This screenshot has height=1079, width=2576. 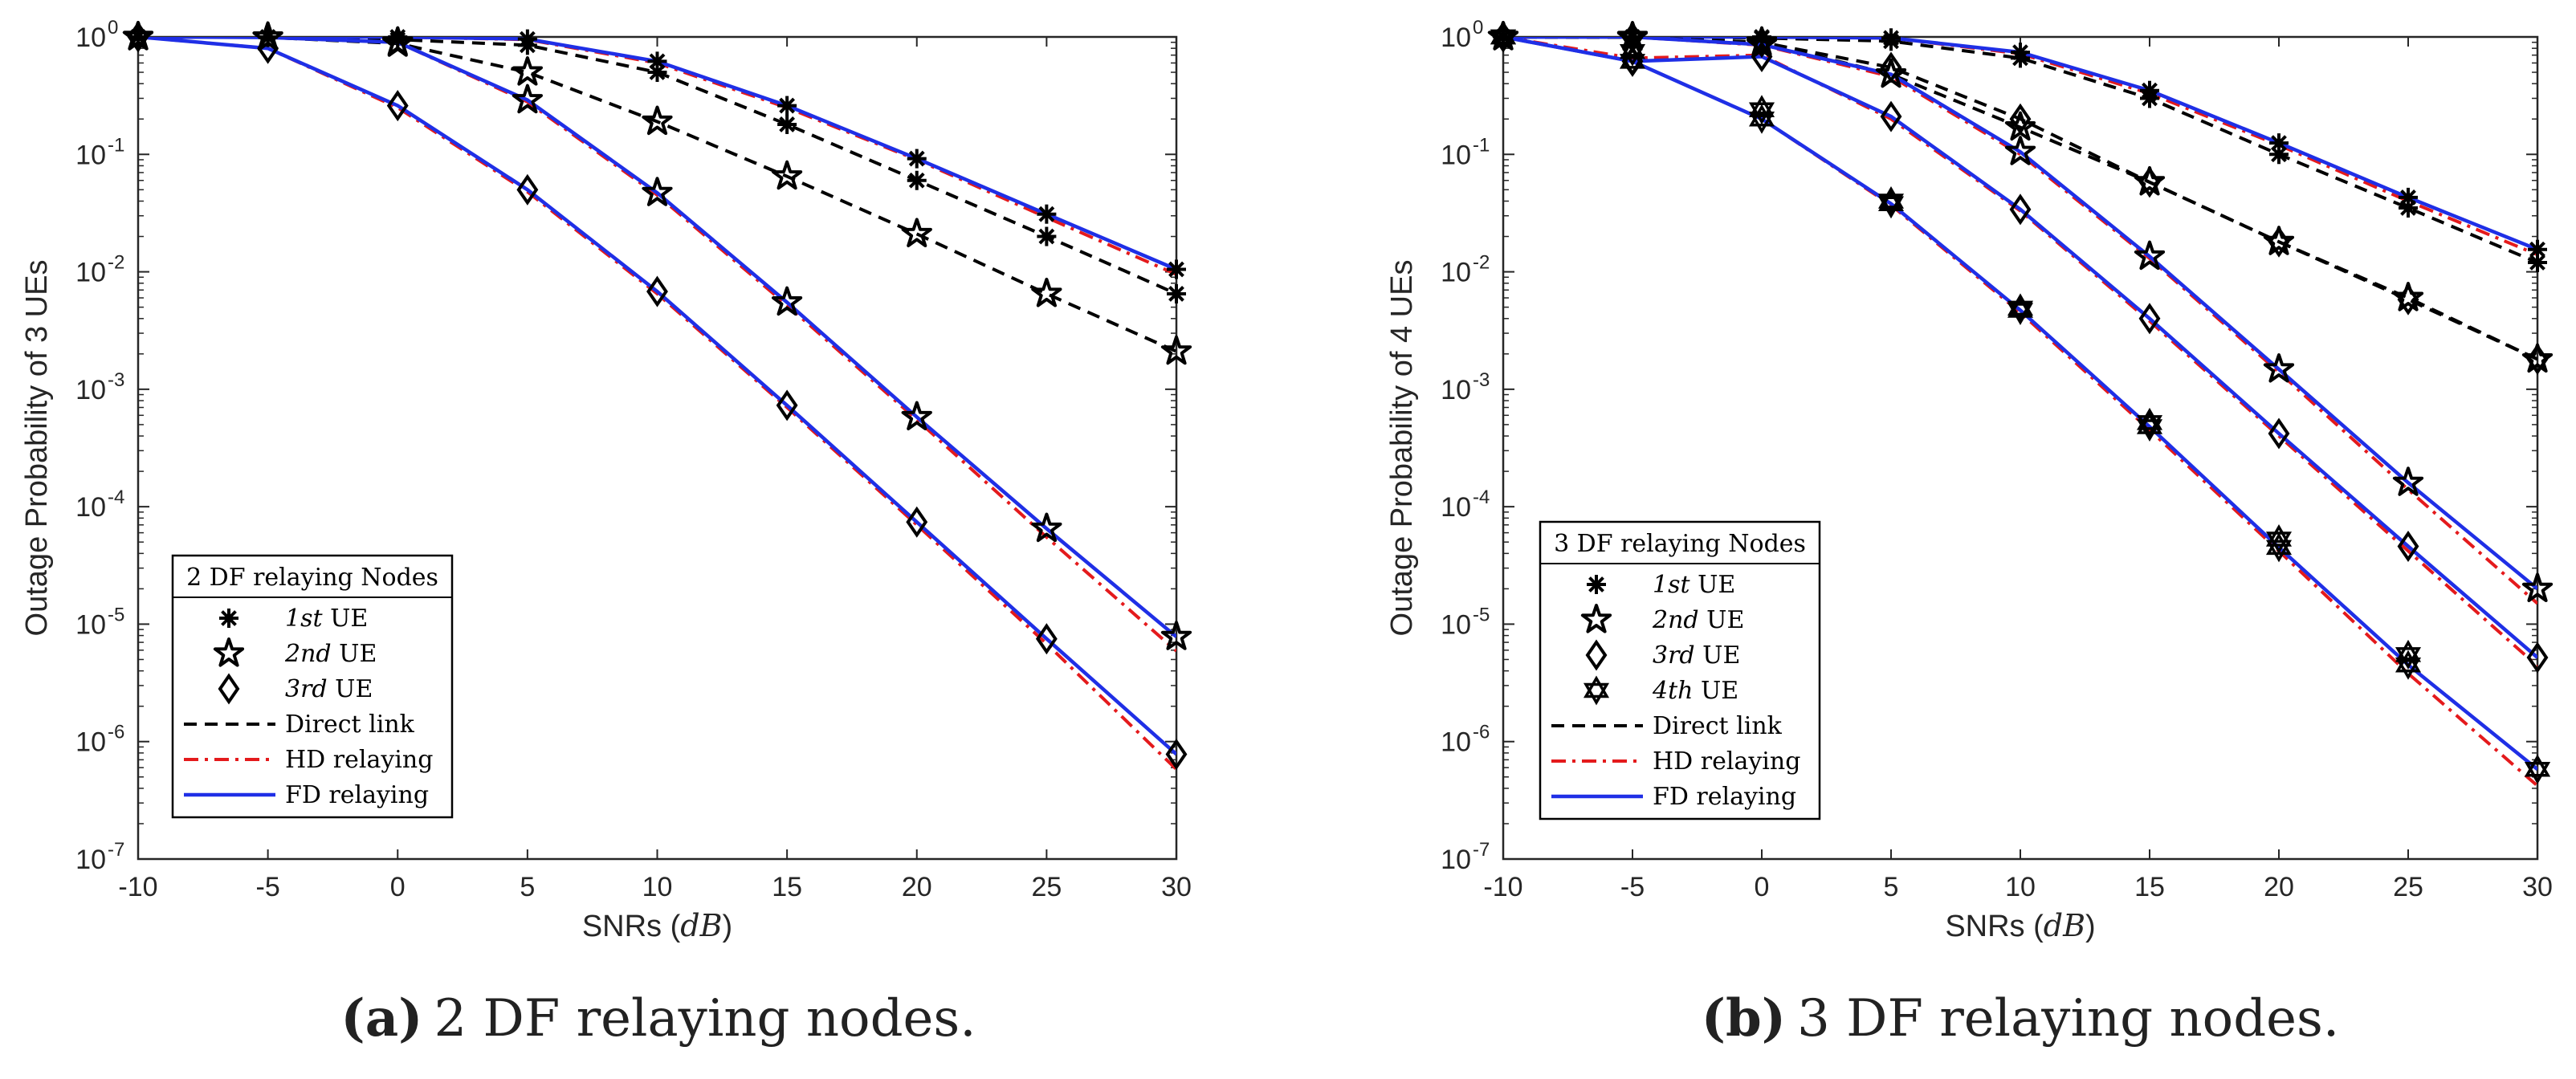 What do you see at coordinates (329, 689) in the screenshot?
I see `legend-entry: 3rd UE` at bounding box center [329, 689].